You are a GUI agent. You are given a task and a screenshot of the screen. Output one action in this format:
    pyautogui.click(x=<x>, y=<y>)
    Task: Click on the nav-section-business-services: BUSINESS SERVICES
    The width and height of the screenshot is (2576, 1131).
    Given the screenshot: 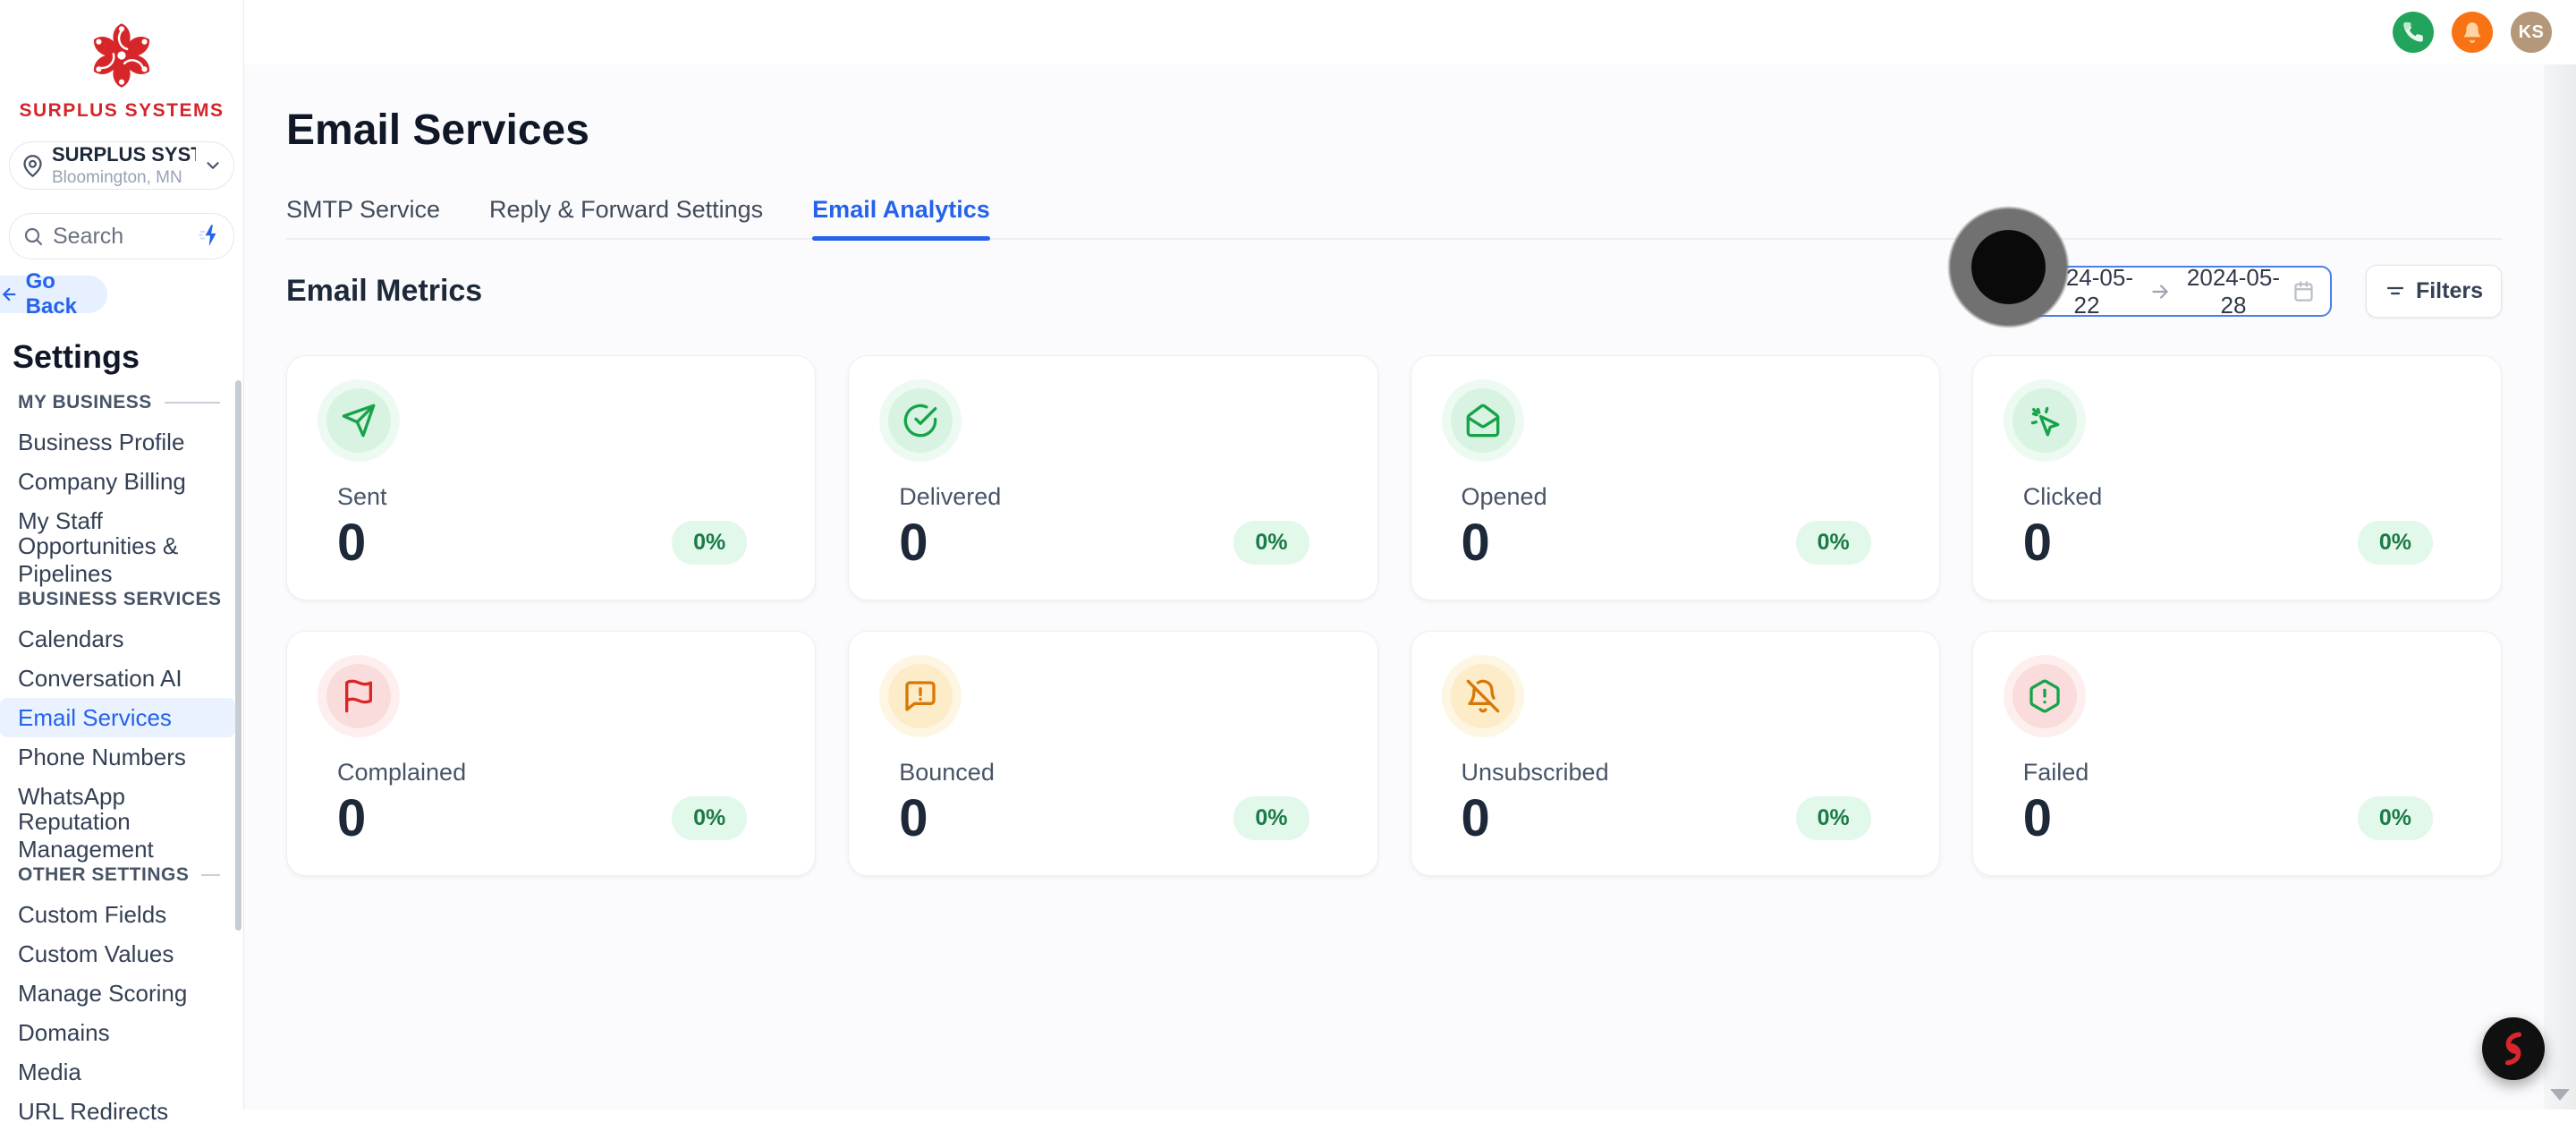 What is the action you would take?
    pyautogui.click(x=121, y=599)
    